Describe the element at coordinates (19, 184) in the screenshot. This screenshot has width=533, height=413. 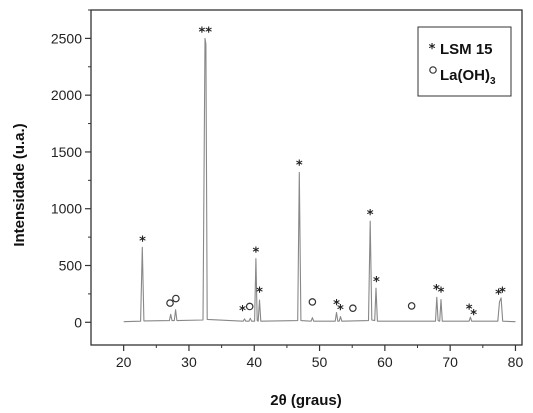
I see `y-axis-label: Intensidade (u.a.)` at that location.